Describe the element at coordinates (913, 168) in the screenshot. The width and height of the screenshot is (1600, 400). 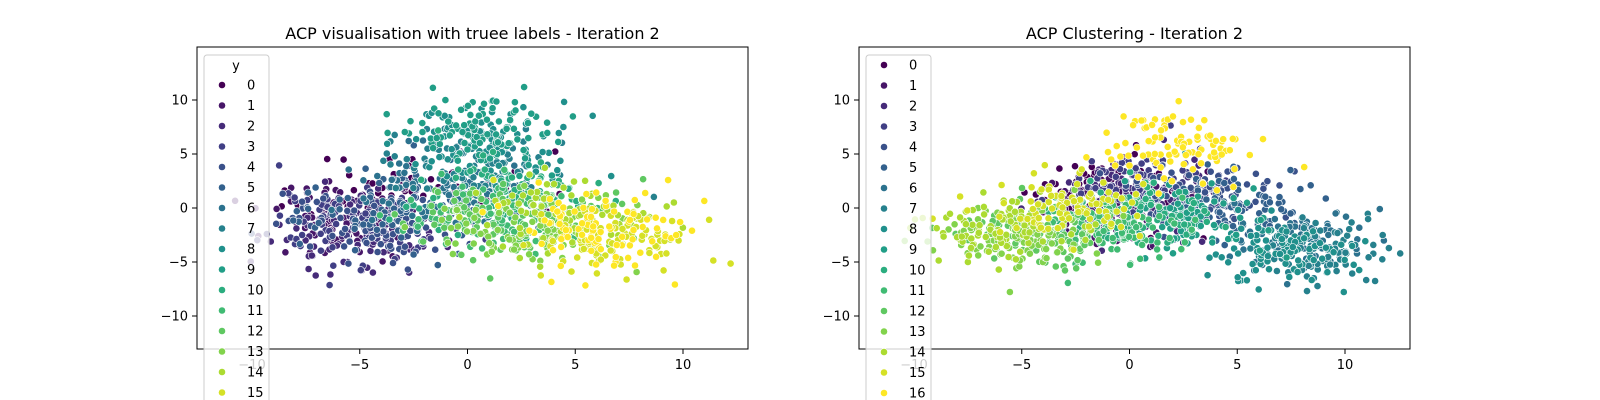
I see `legend-label: 5` at that location.